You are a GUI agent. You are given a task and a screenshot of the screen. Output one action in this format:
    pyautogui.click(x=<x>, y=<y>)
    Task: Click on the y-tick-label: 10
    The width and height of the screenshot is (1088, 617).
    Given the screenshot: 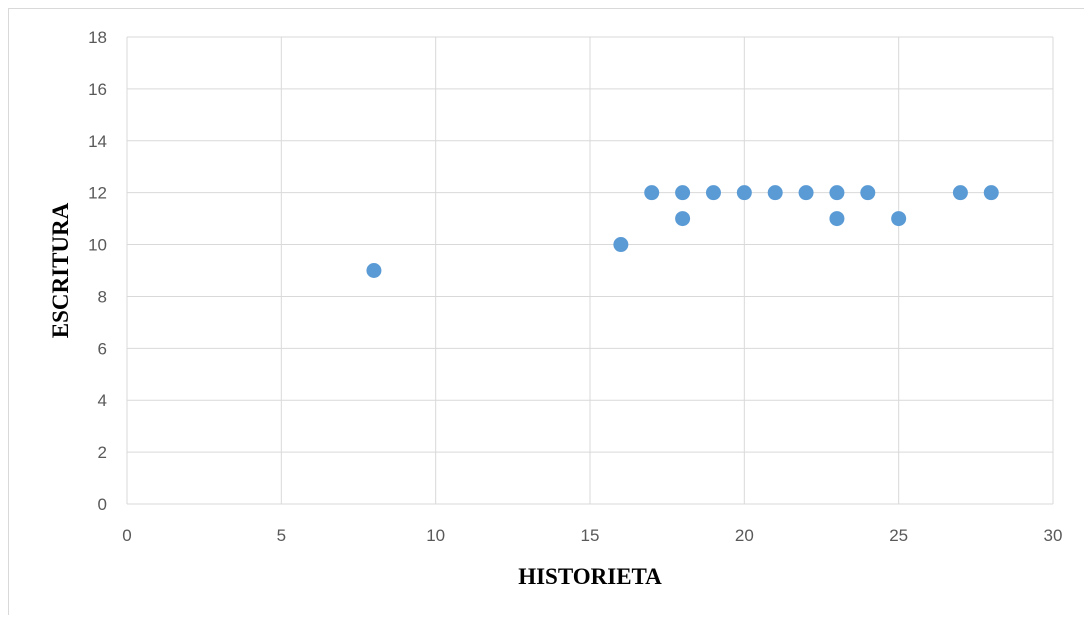 What is the action you would take?
    pyautogui.click(x=97, y=245)
    